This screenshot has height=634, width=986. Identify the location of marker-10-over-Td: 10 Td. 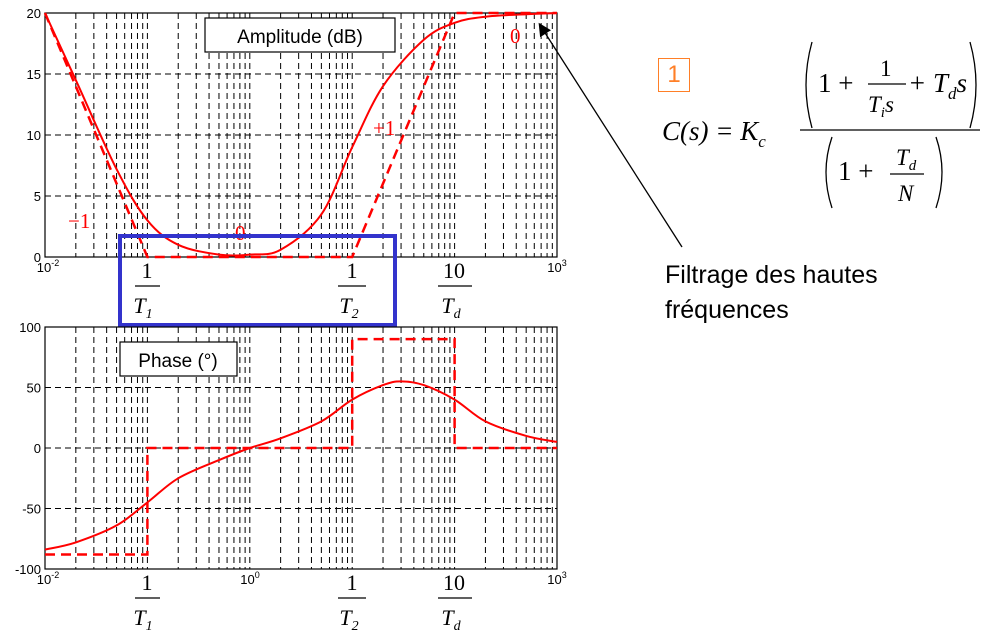
(455, 290).